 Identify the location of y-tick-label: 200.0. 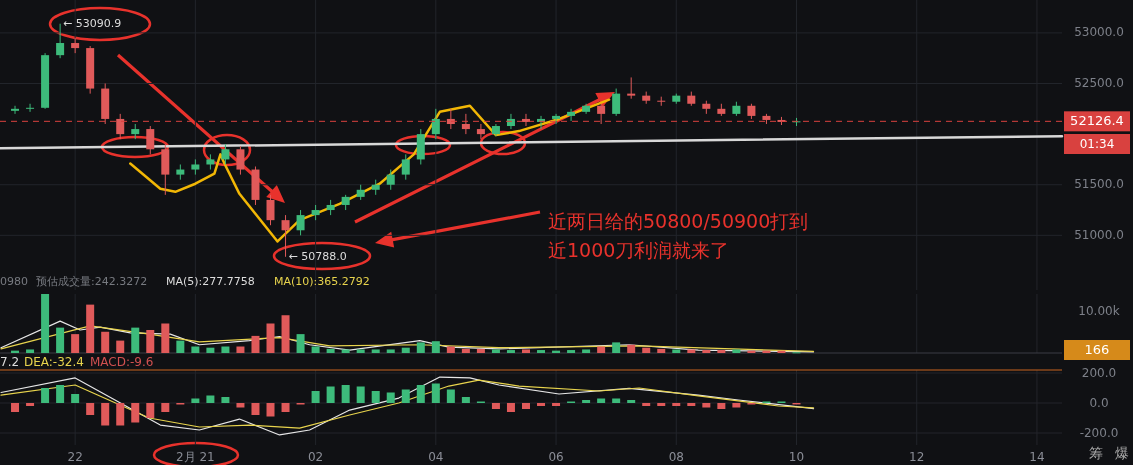
(1099, 372).